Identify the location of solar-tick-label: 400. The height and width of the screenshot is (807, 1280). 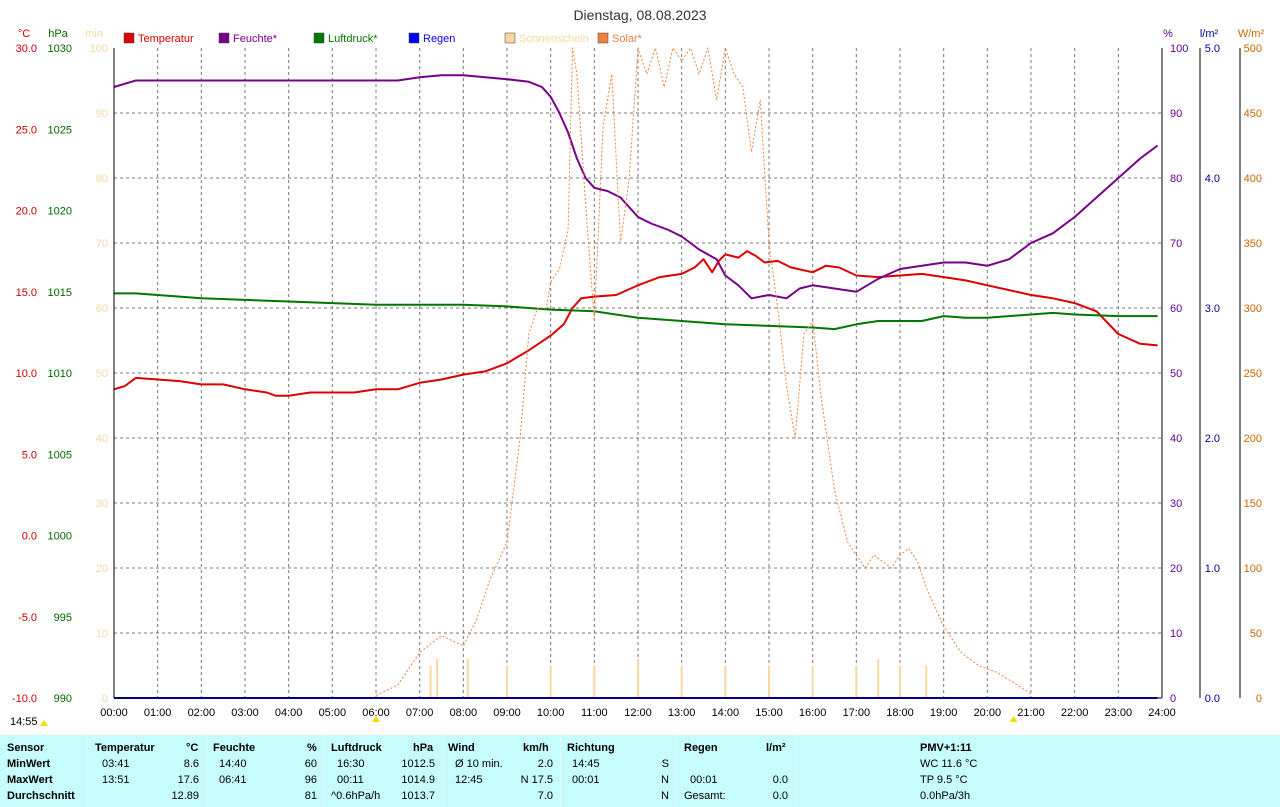
(1253, 179).